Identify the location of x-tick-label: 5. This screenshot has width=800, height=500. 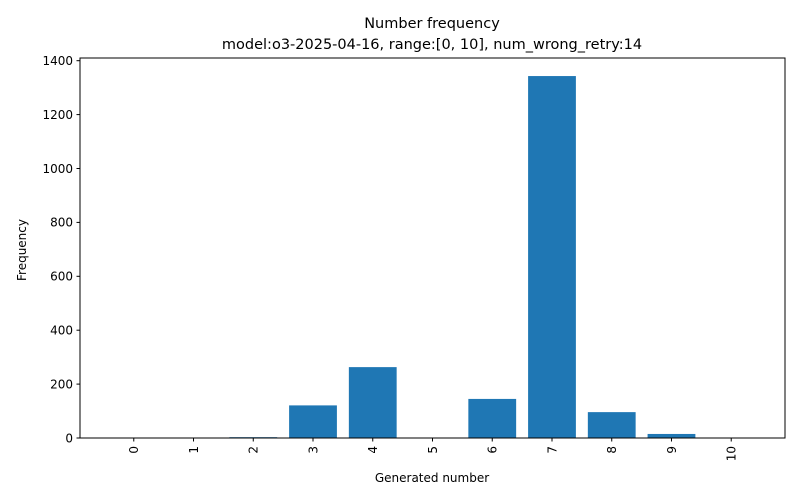
(433, 450).